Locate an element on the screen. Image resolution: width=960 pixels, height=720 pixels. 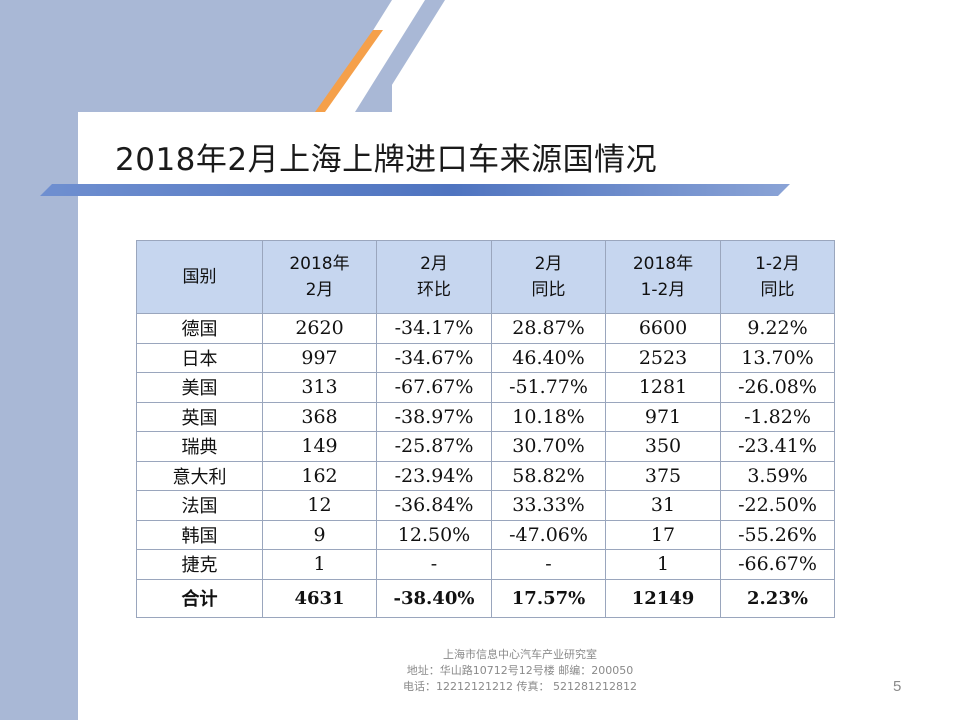
cell-country: 日本 is located at coordinates (199, 357).